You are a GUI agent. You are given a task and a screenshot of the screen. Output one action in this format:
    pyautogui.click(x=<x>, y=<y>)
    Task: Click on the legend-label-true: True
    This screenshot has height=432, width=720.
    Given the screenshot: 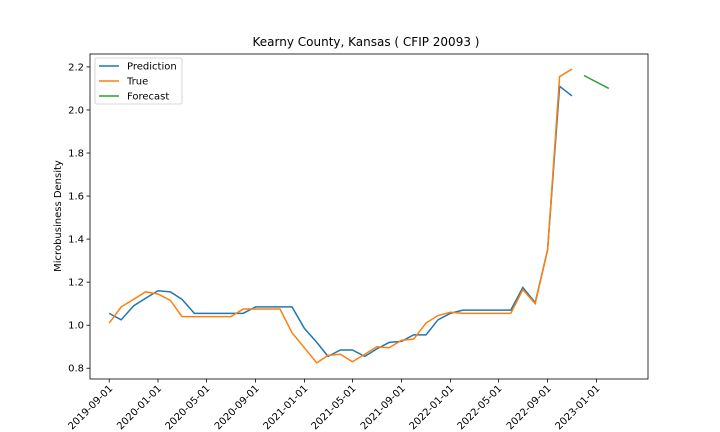 What is the action you would take?
    pyautogui.click(x=137, y=82)
    